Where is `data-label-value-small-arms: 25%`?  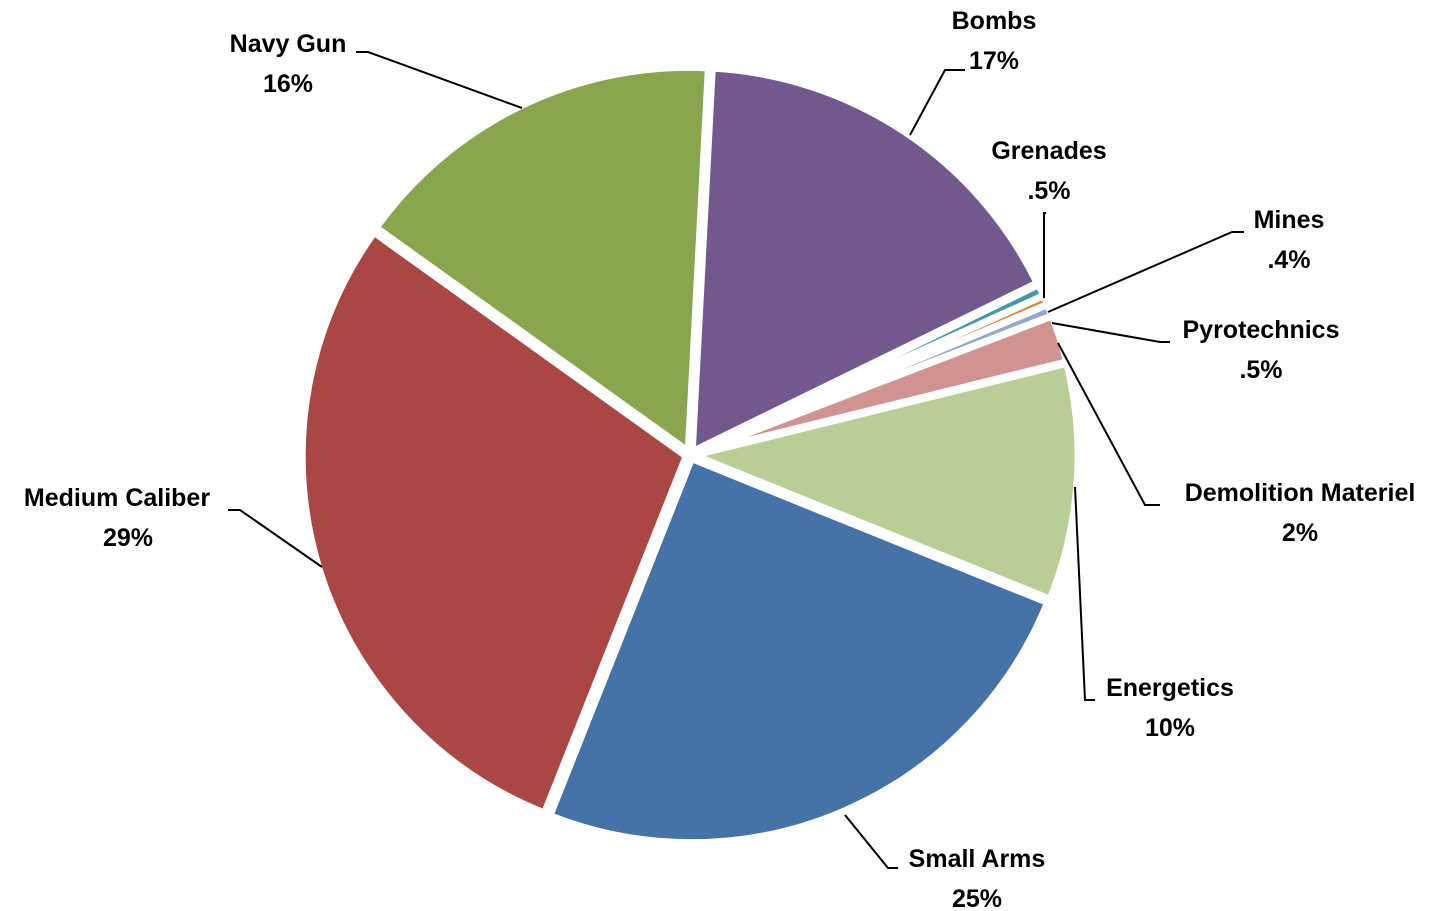
data-label-value-small-arms: 25% is located at coordinates (977, 898).